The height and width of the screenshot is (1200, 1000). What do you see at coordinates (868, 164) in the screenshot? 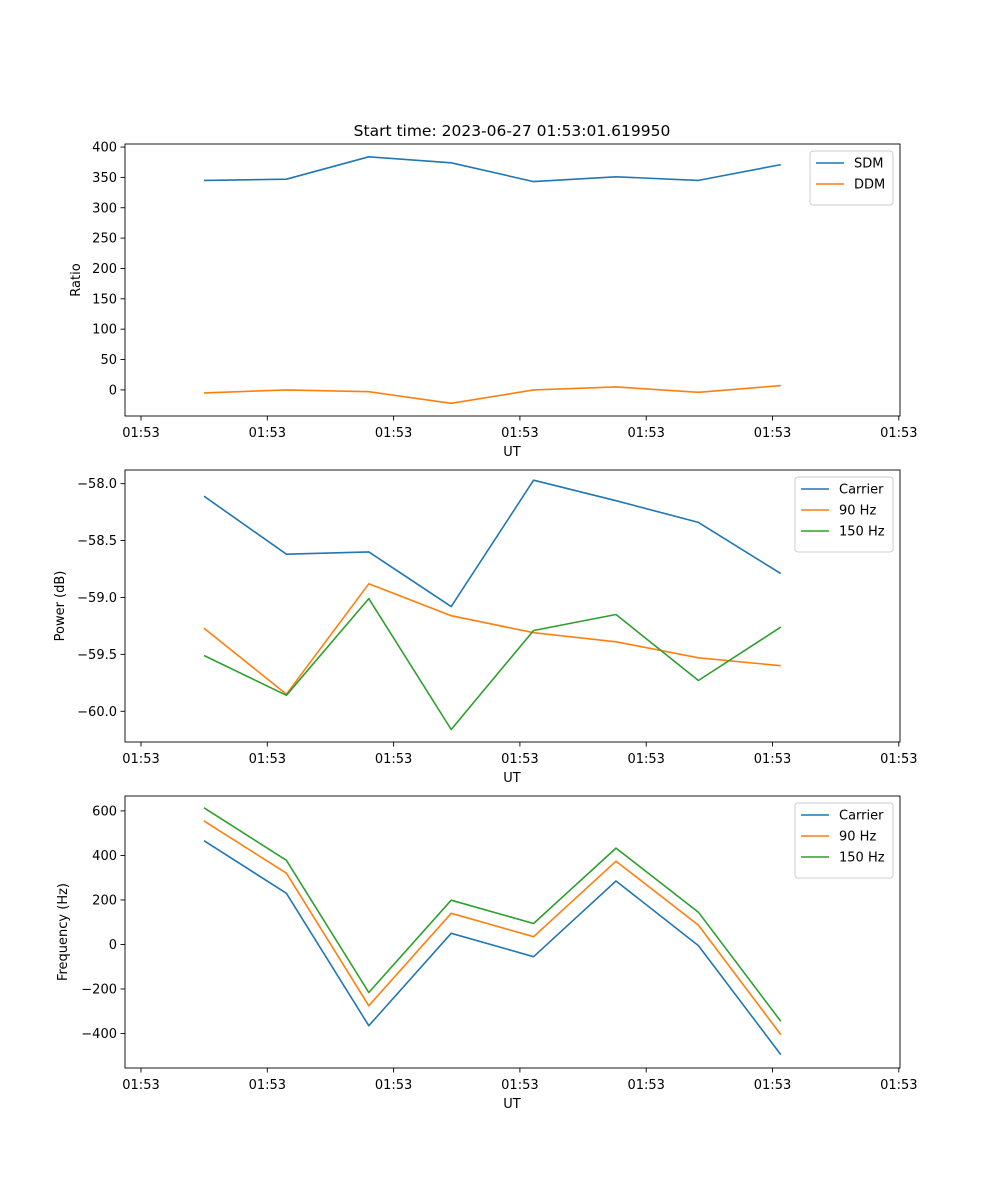
I see `legend-label: SDM` at bounding box center [868, 164].